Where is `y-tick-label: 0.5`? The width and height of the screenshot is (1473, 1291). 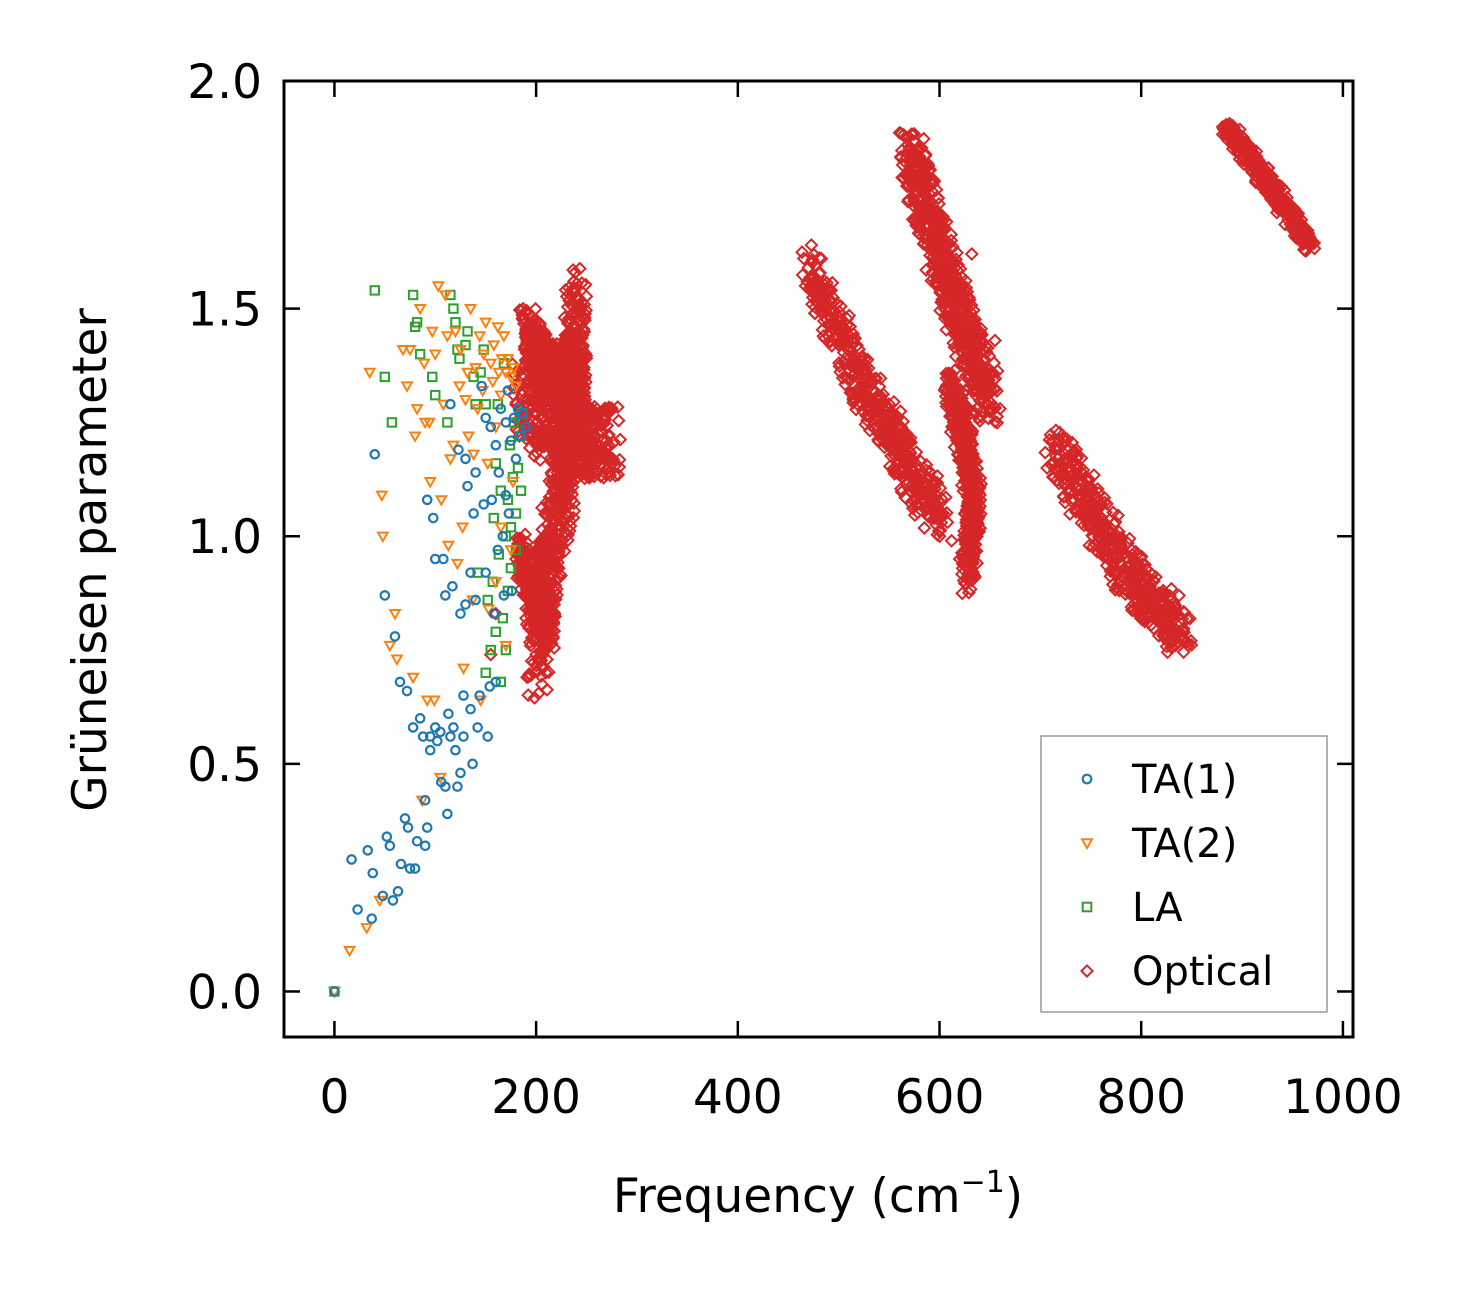
y-tick-label: 0.5 is located at coordinates (224, 765).